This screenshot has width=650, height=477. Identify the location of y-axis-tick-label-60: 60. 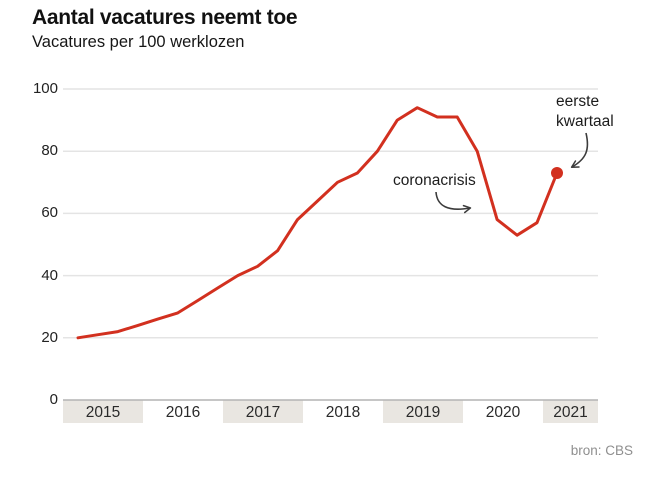
(49, 213).